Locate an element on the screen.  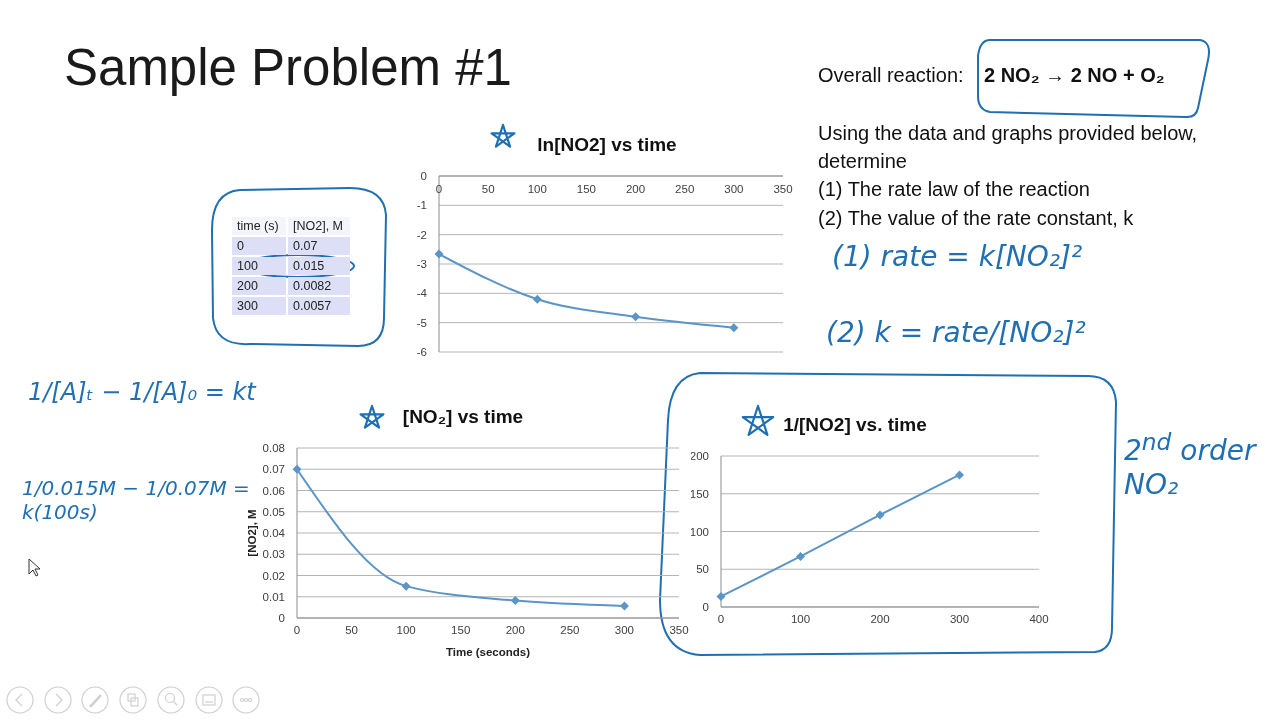
text: (2) k = rate/[NO₂]² is located at coordinates (956, 332).